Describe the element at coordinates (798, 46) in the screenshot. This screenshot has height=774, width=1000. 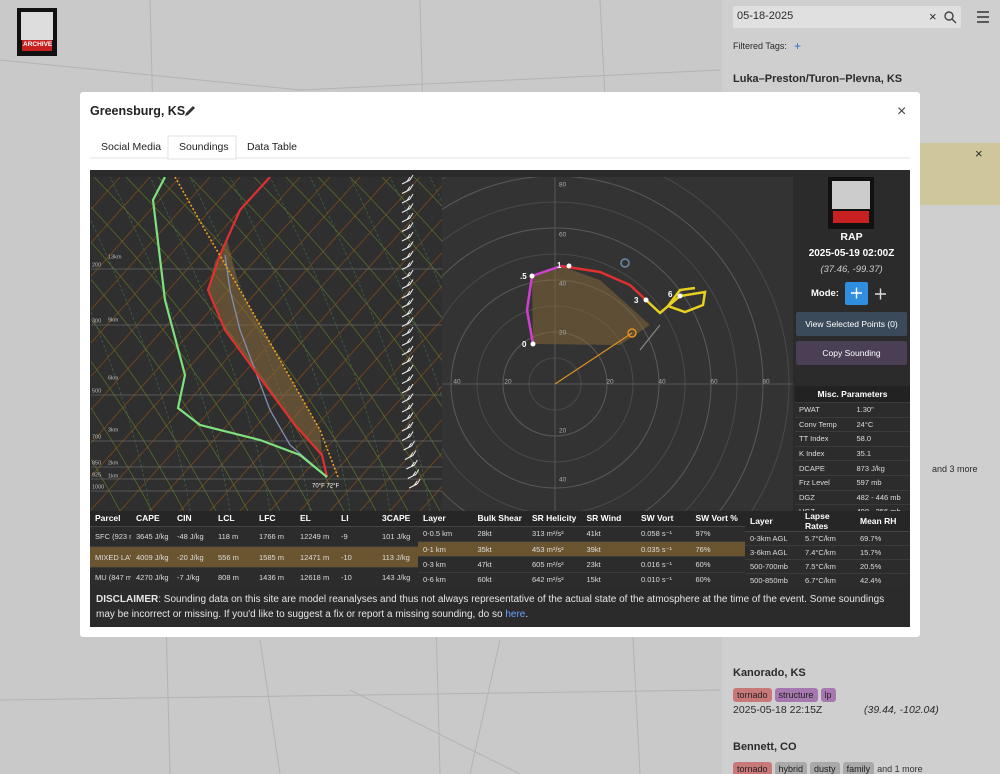
I see `add-tag: +` at that location.